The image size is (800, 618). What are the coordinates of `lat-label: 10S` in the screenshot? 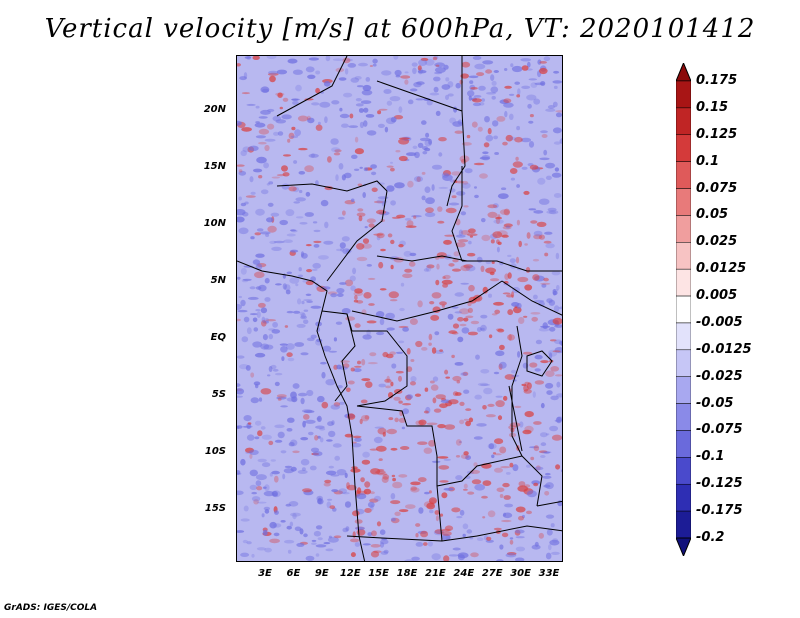 It's located at (215, 451).